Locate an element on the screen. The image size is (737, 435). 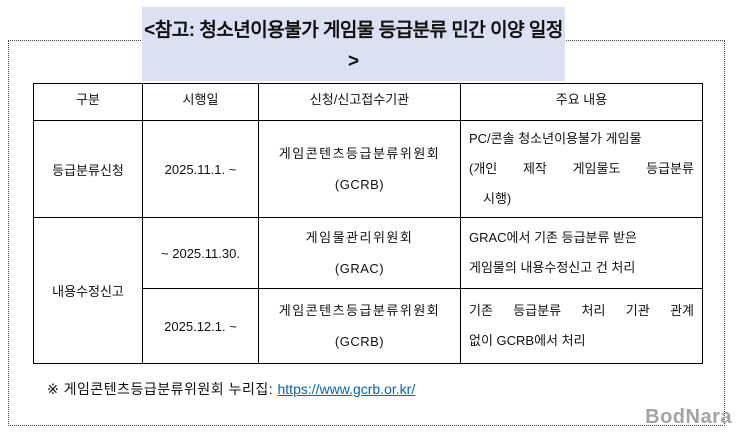
content-line: (개인 제작 게임물도 등급분류 is located at coordinates (581, 168).